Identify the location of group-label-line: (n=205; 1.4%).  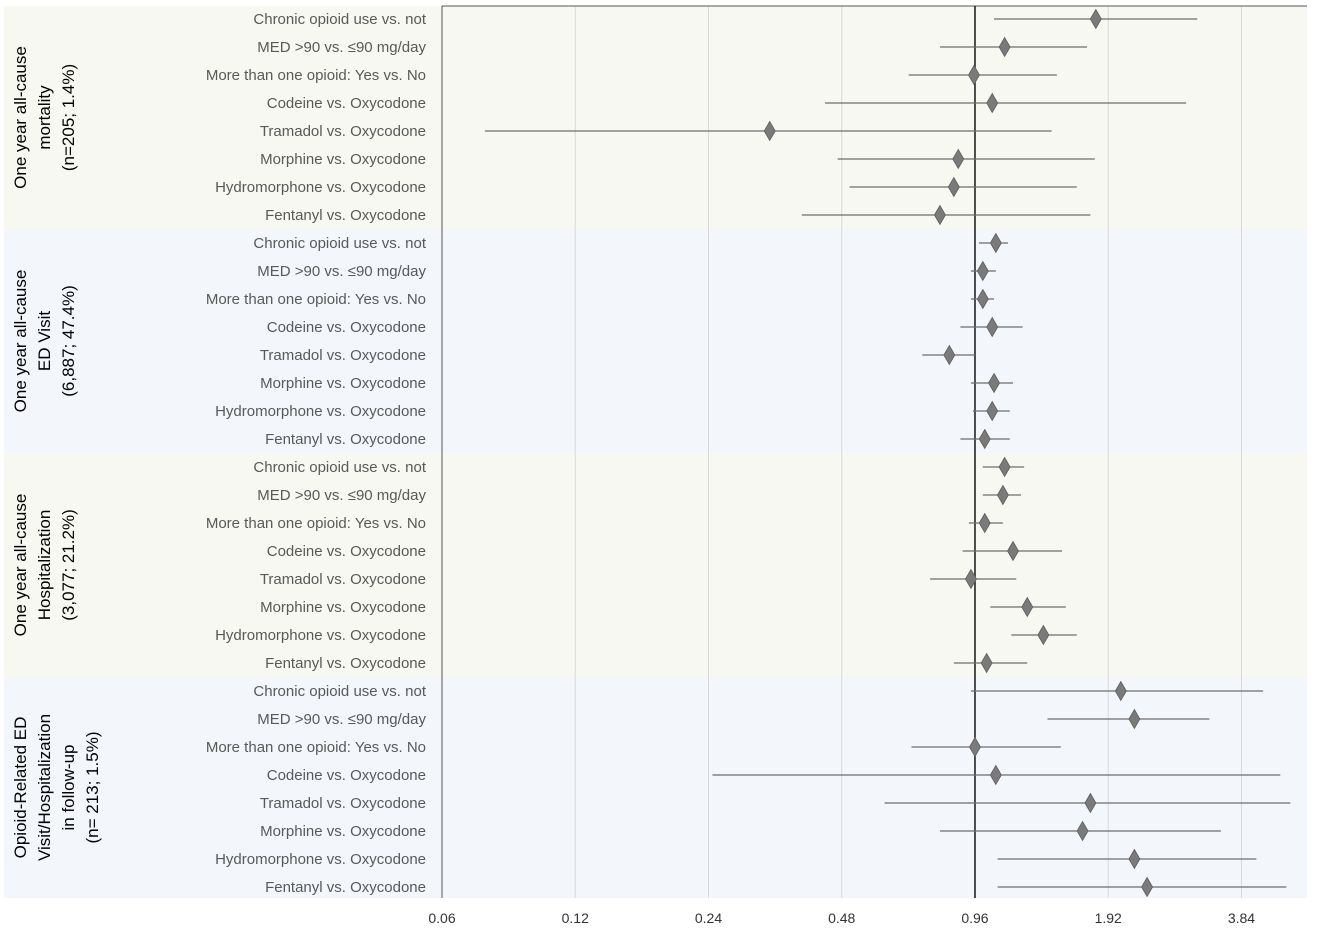
(68, 117).